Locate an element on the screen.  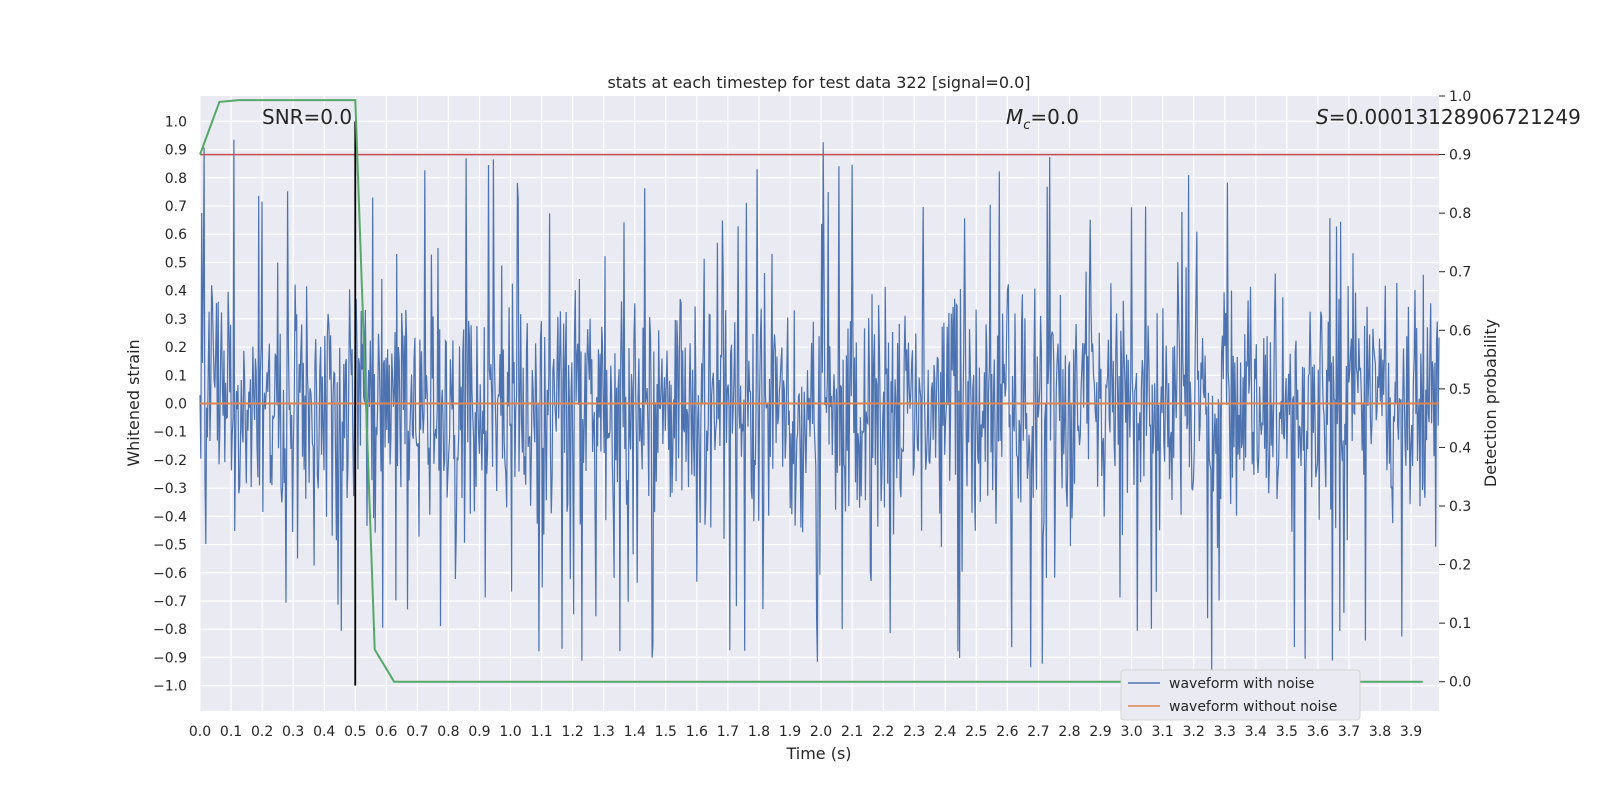
y2-tick-label: 0.8 is located at coordinates (1460, 214).